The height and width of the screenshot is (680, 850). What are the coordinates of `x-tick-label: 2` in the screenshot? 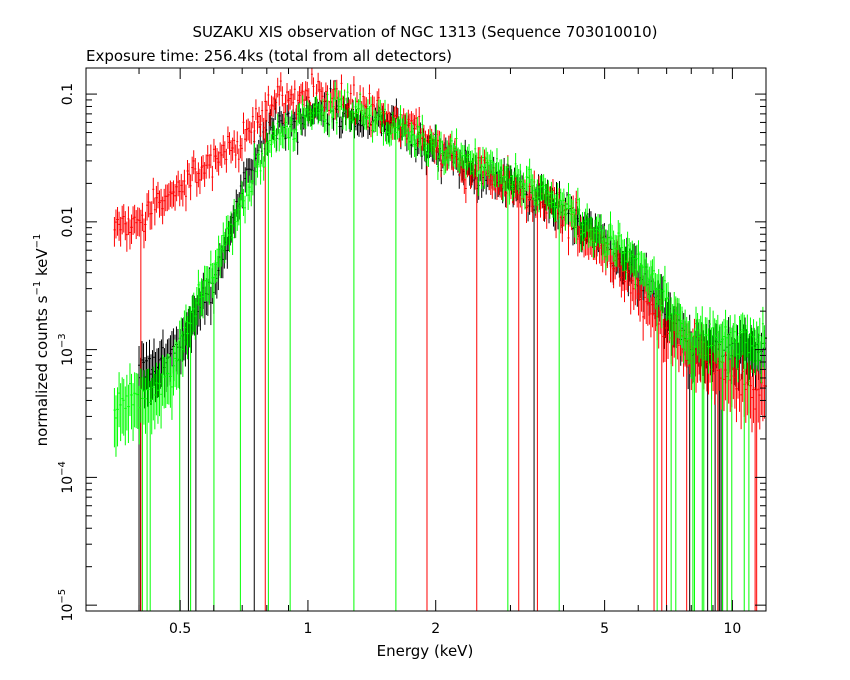 It's located at (435, 629).